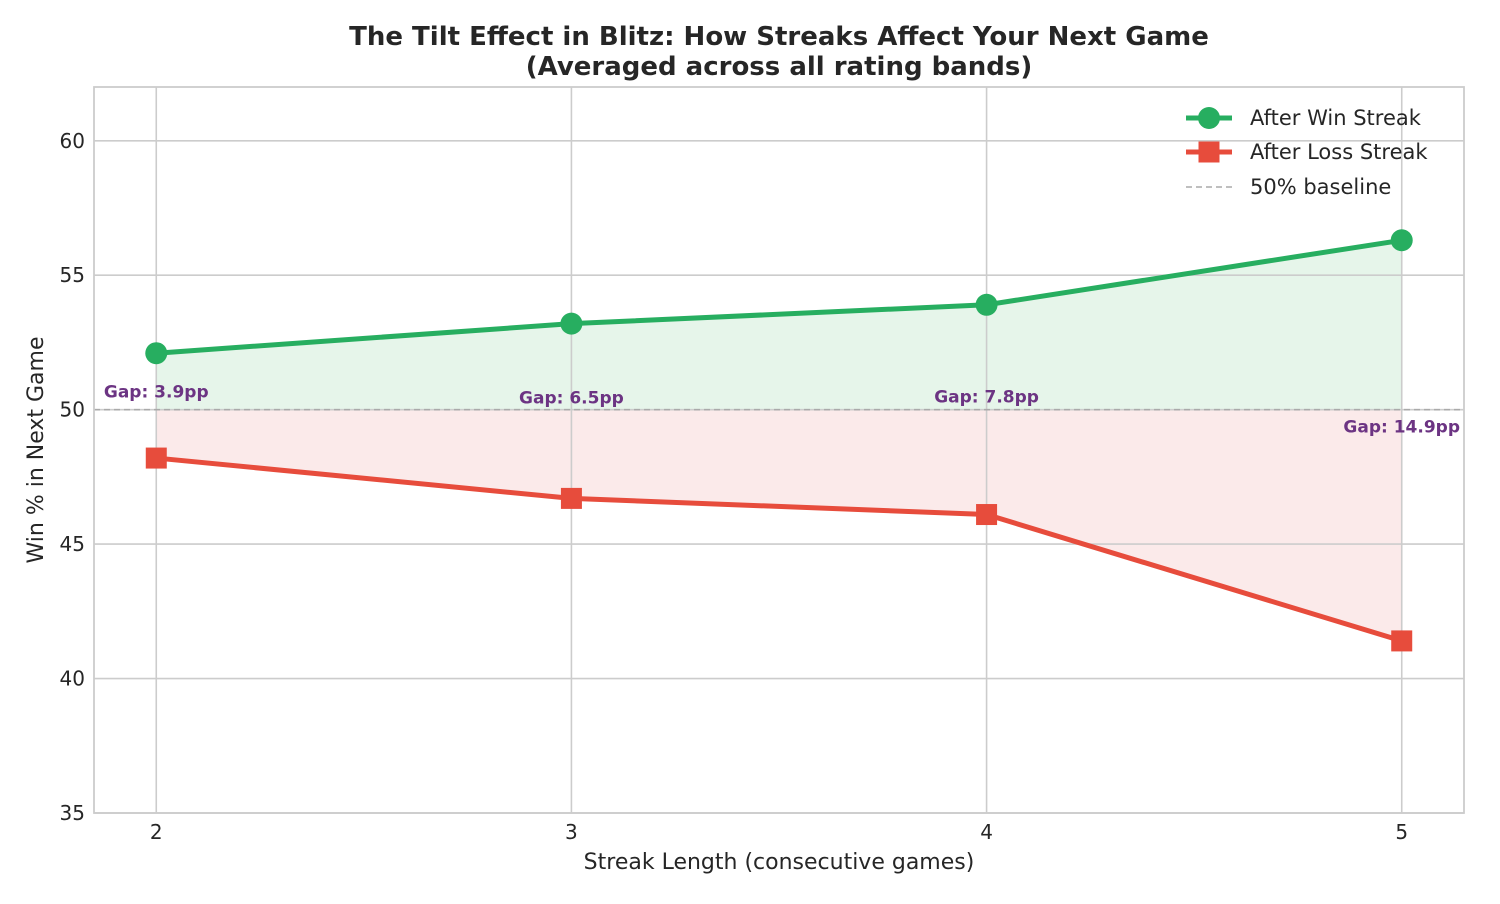 The height and width of the screenshot is (904, 1500). What do you see at coordinates (1209, 118) in the screenshot?
I see `legend-win-streak-marker` at bounding box center [1209, 118].